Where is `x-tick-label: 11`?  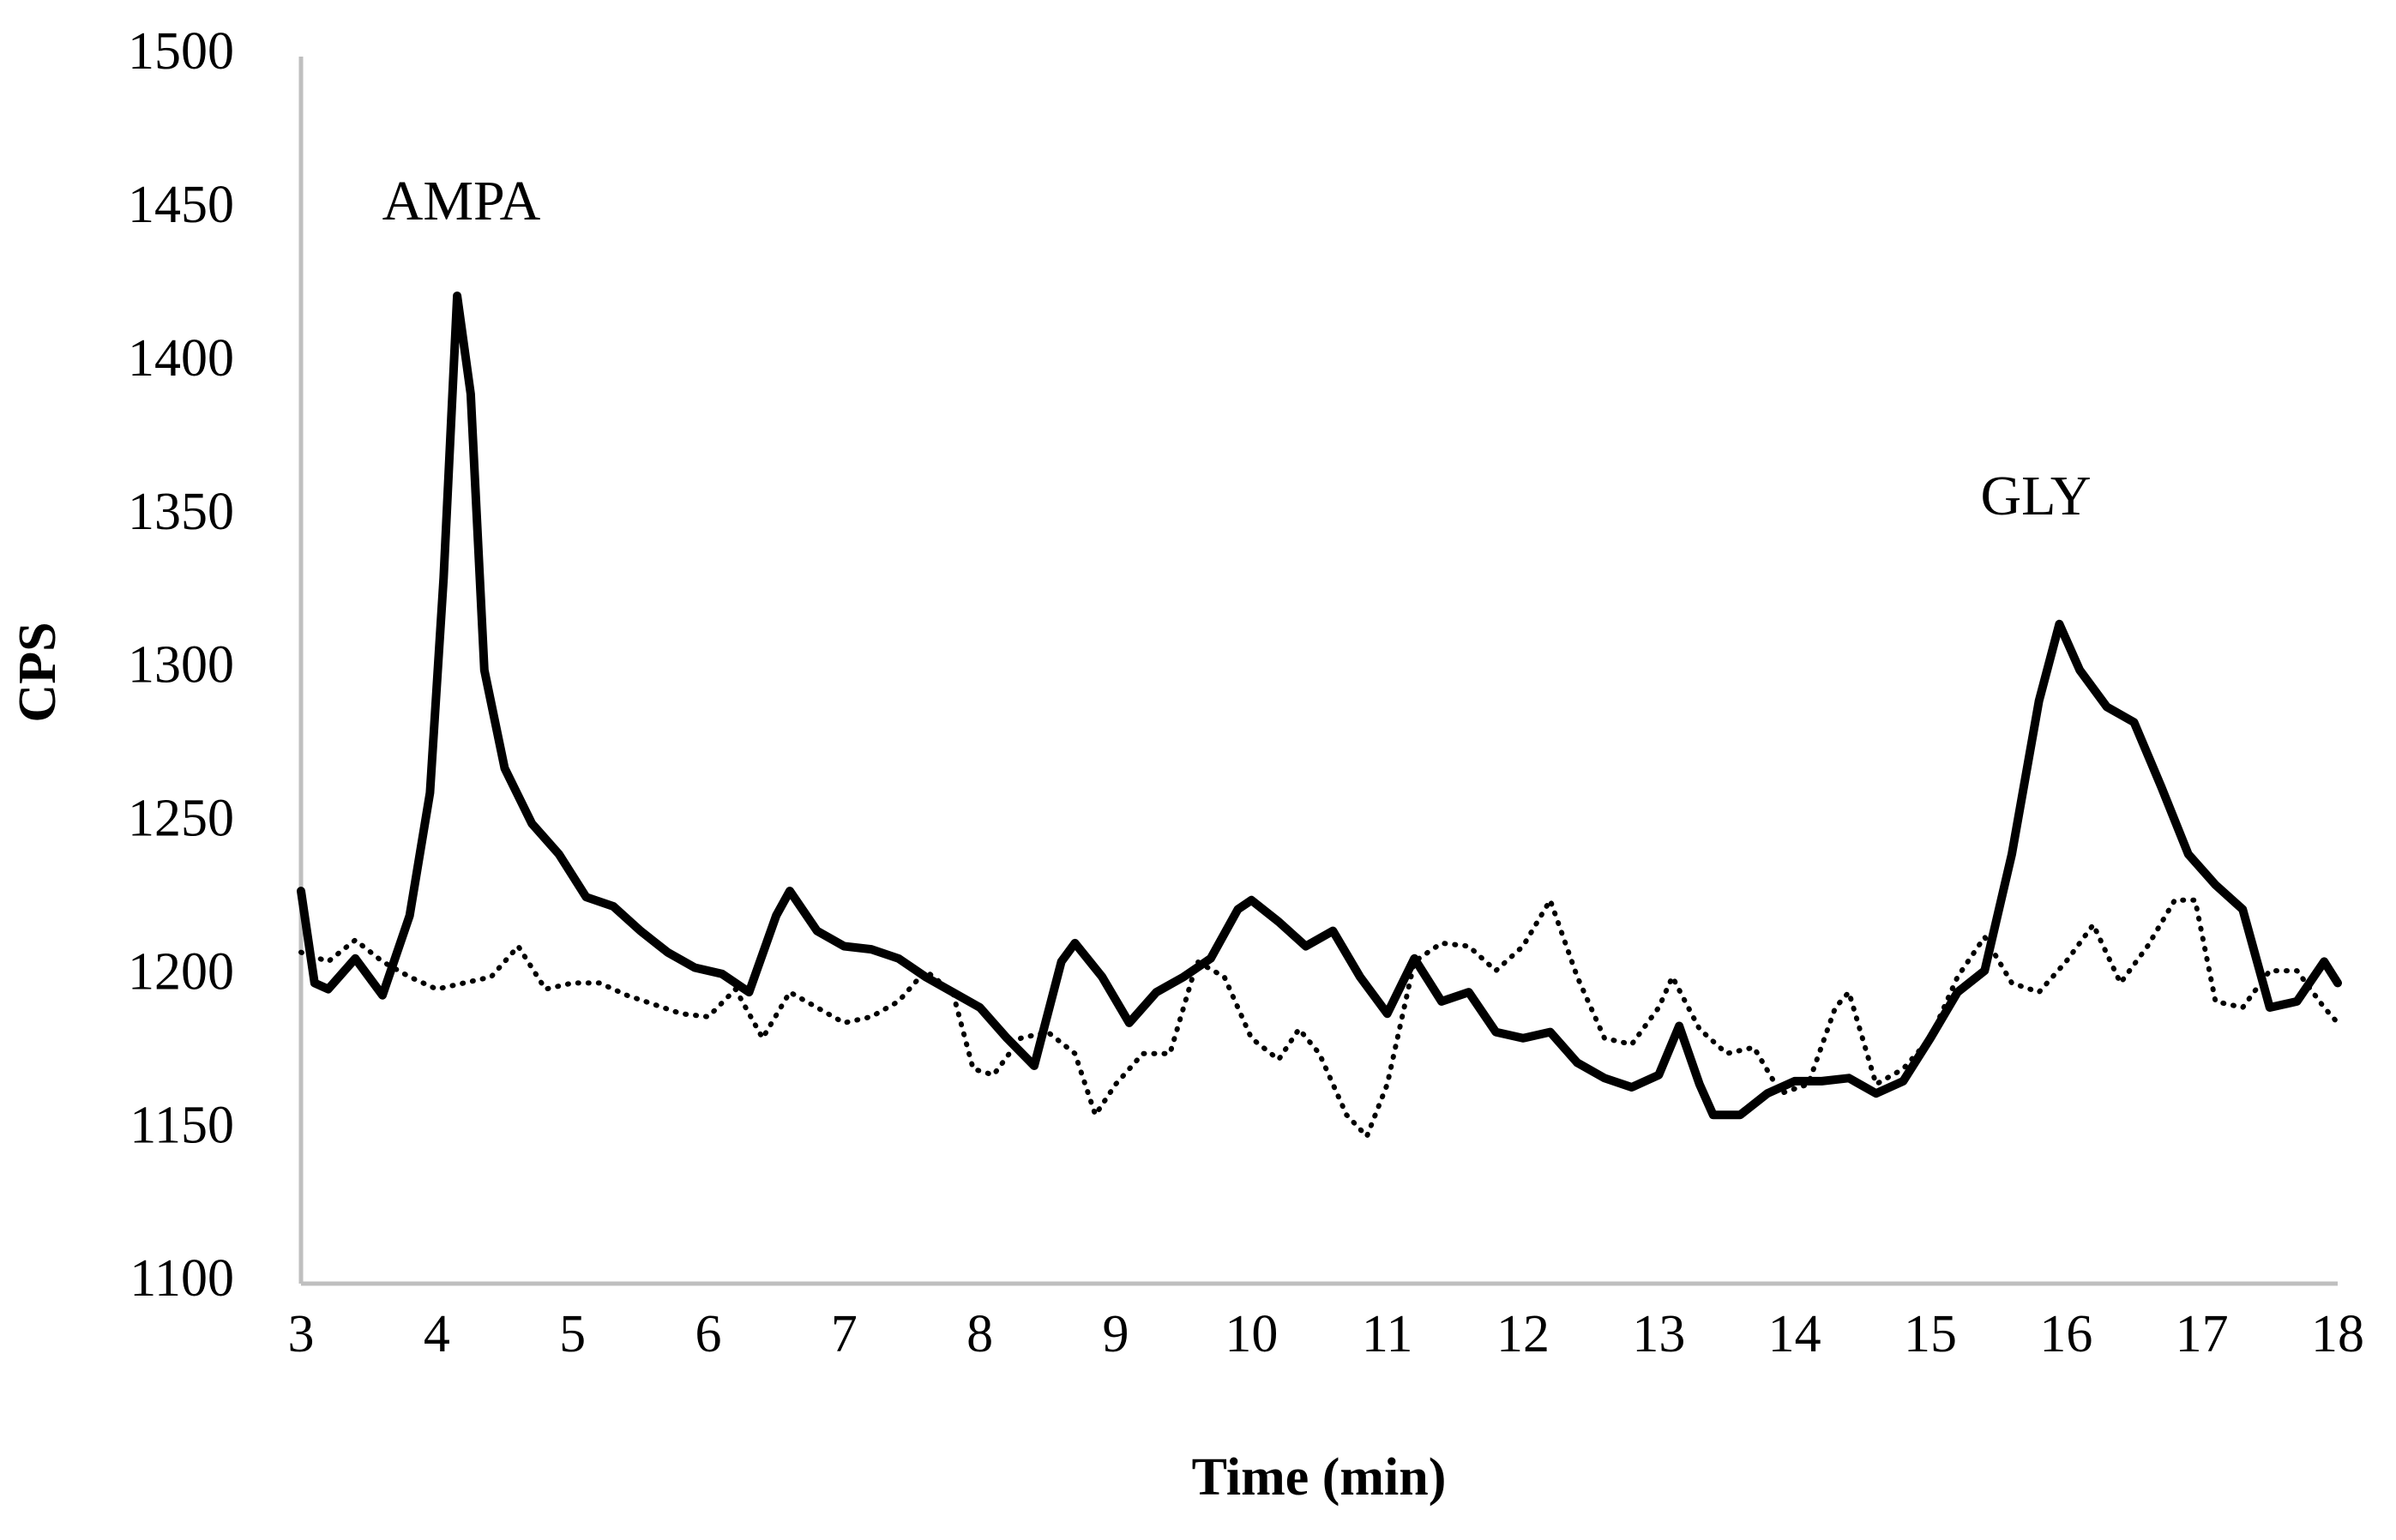
x-tick-label: 11 is located at coordinates (1387, 1334).